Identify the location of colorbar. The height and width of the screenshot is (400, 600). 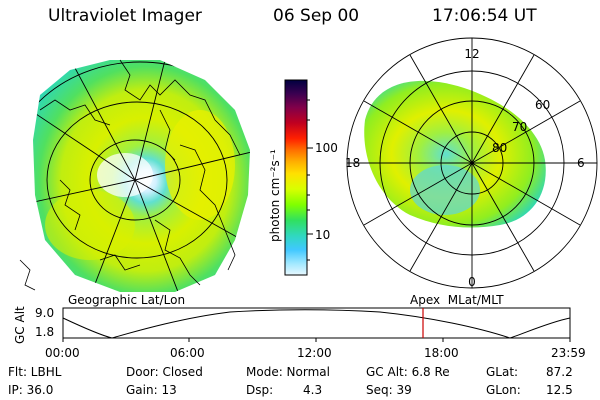
(296, 177).